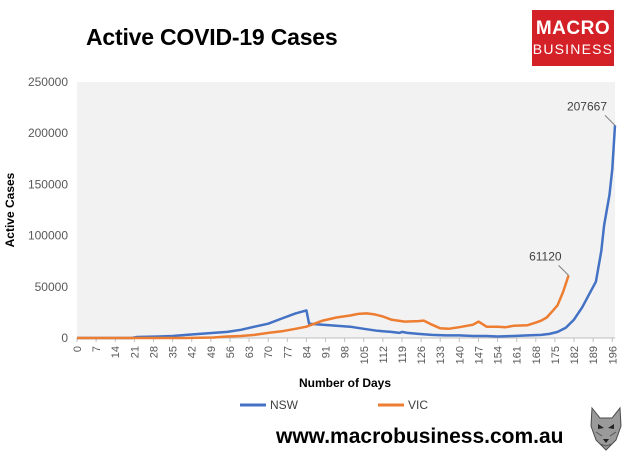 Image resolution: width=636 pixels, height=466 pixels. What do you see at coordinates (345, 383) in the screenshot?
I see `x-axis-label: Number of Days` at bounding box center [345, 383].